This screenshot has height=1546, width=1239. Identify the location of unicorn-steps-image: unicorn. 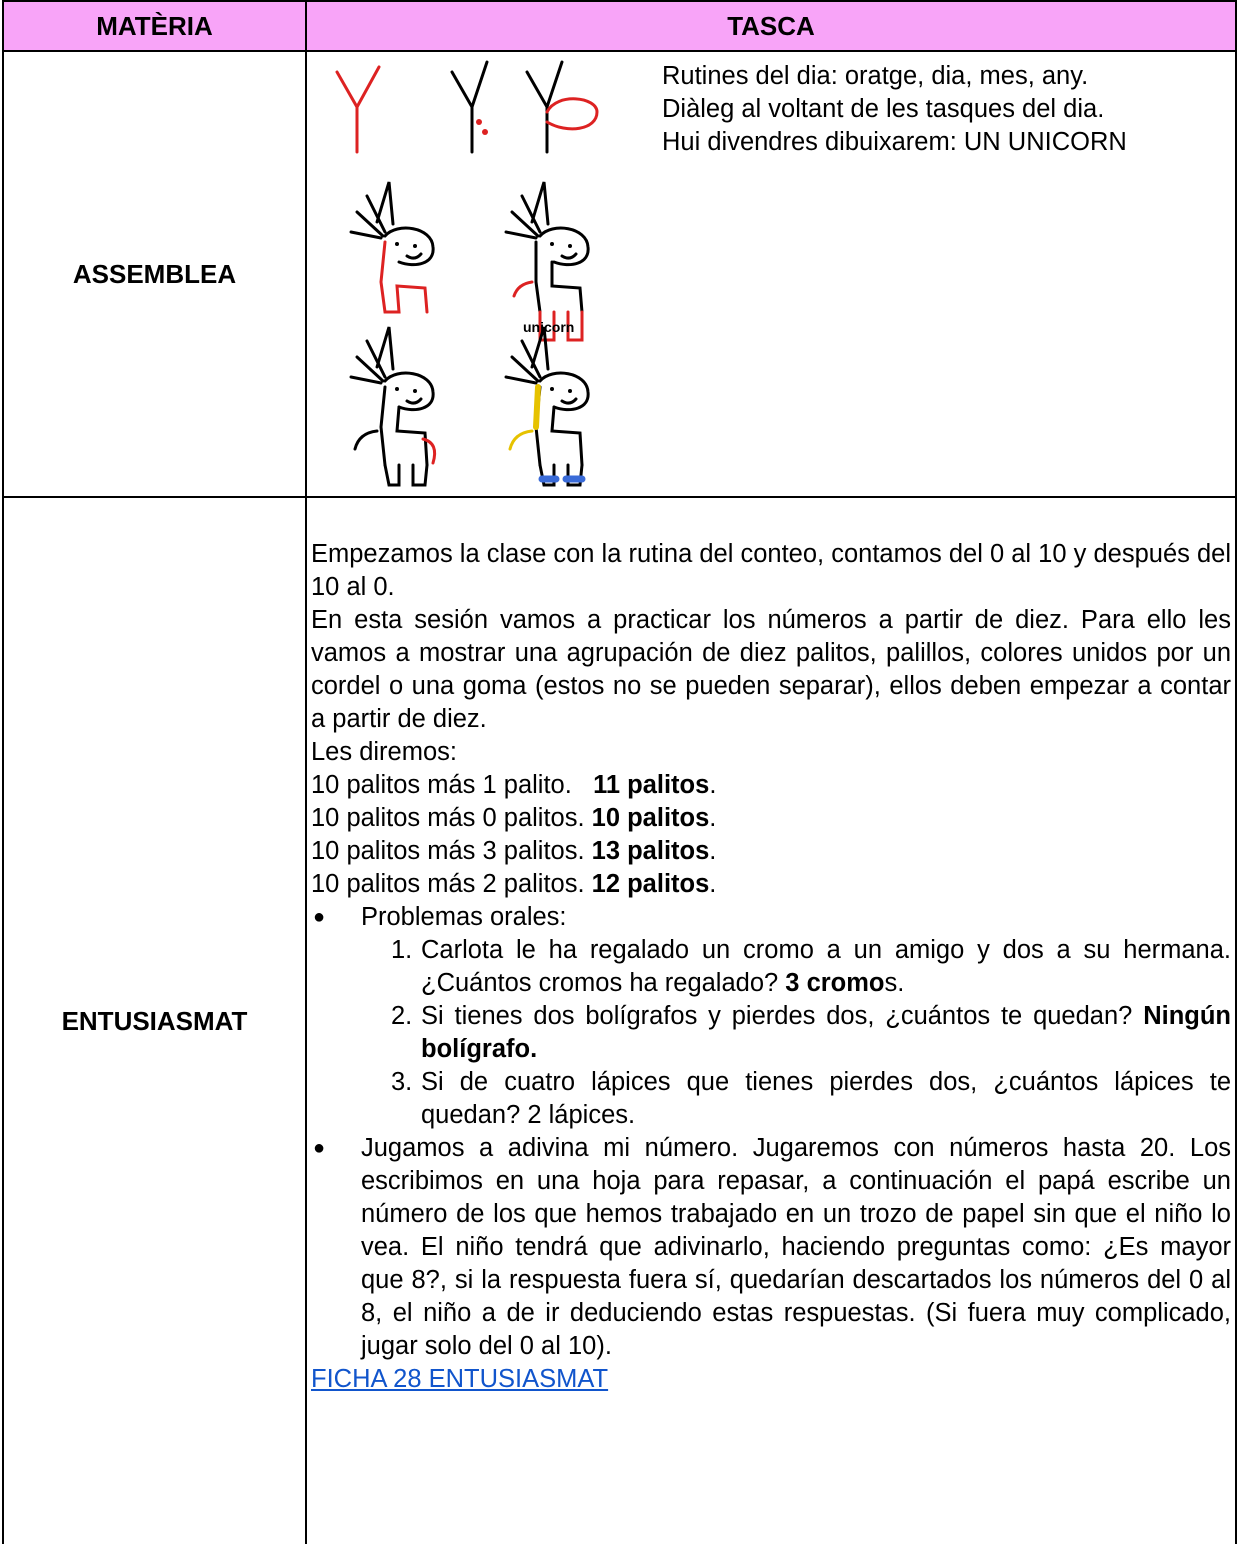
(467, 273).